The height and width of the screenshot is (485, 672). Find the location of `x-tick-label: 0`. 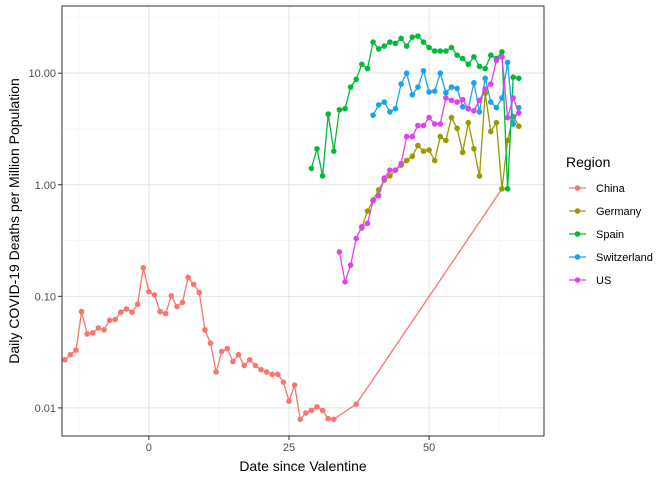

x-tick-label: 0 is located at coordinates (149, 448).